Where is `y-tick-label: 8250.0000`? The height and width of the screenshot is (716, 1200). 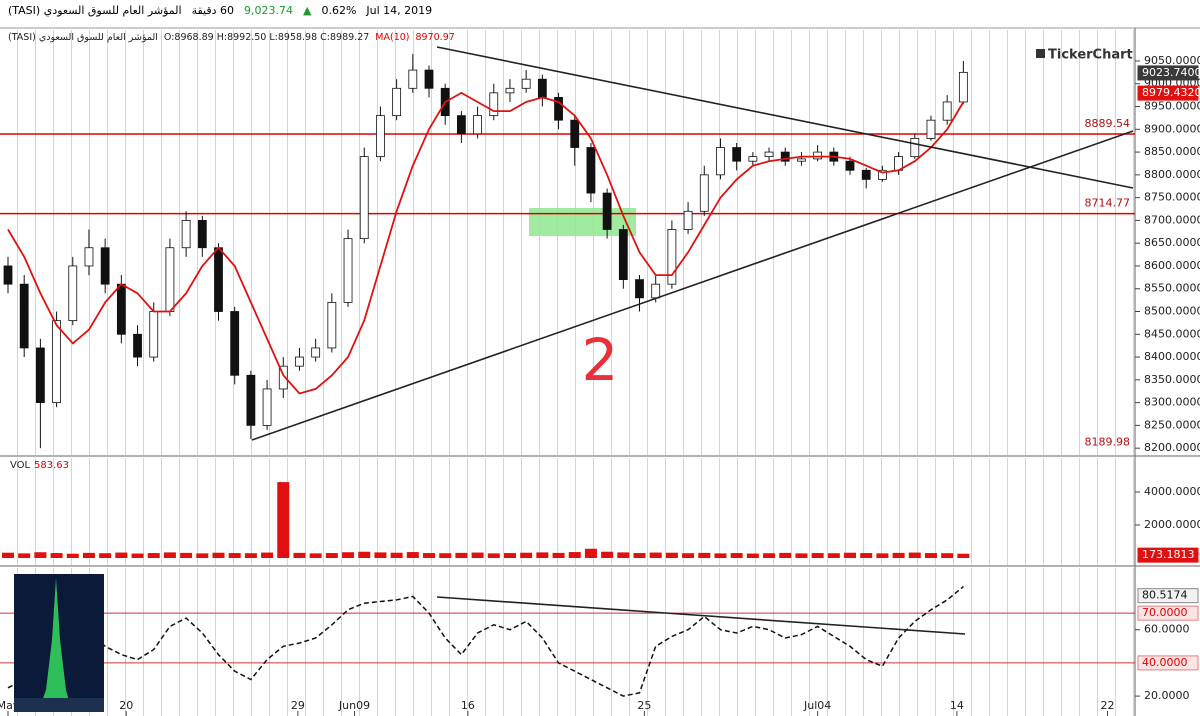
y-tick-label: 8250.0000 is located at coordinates (1172, 424).